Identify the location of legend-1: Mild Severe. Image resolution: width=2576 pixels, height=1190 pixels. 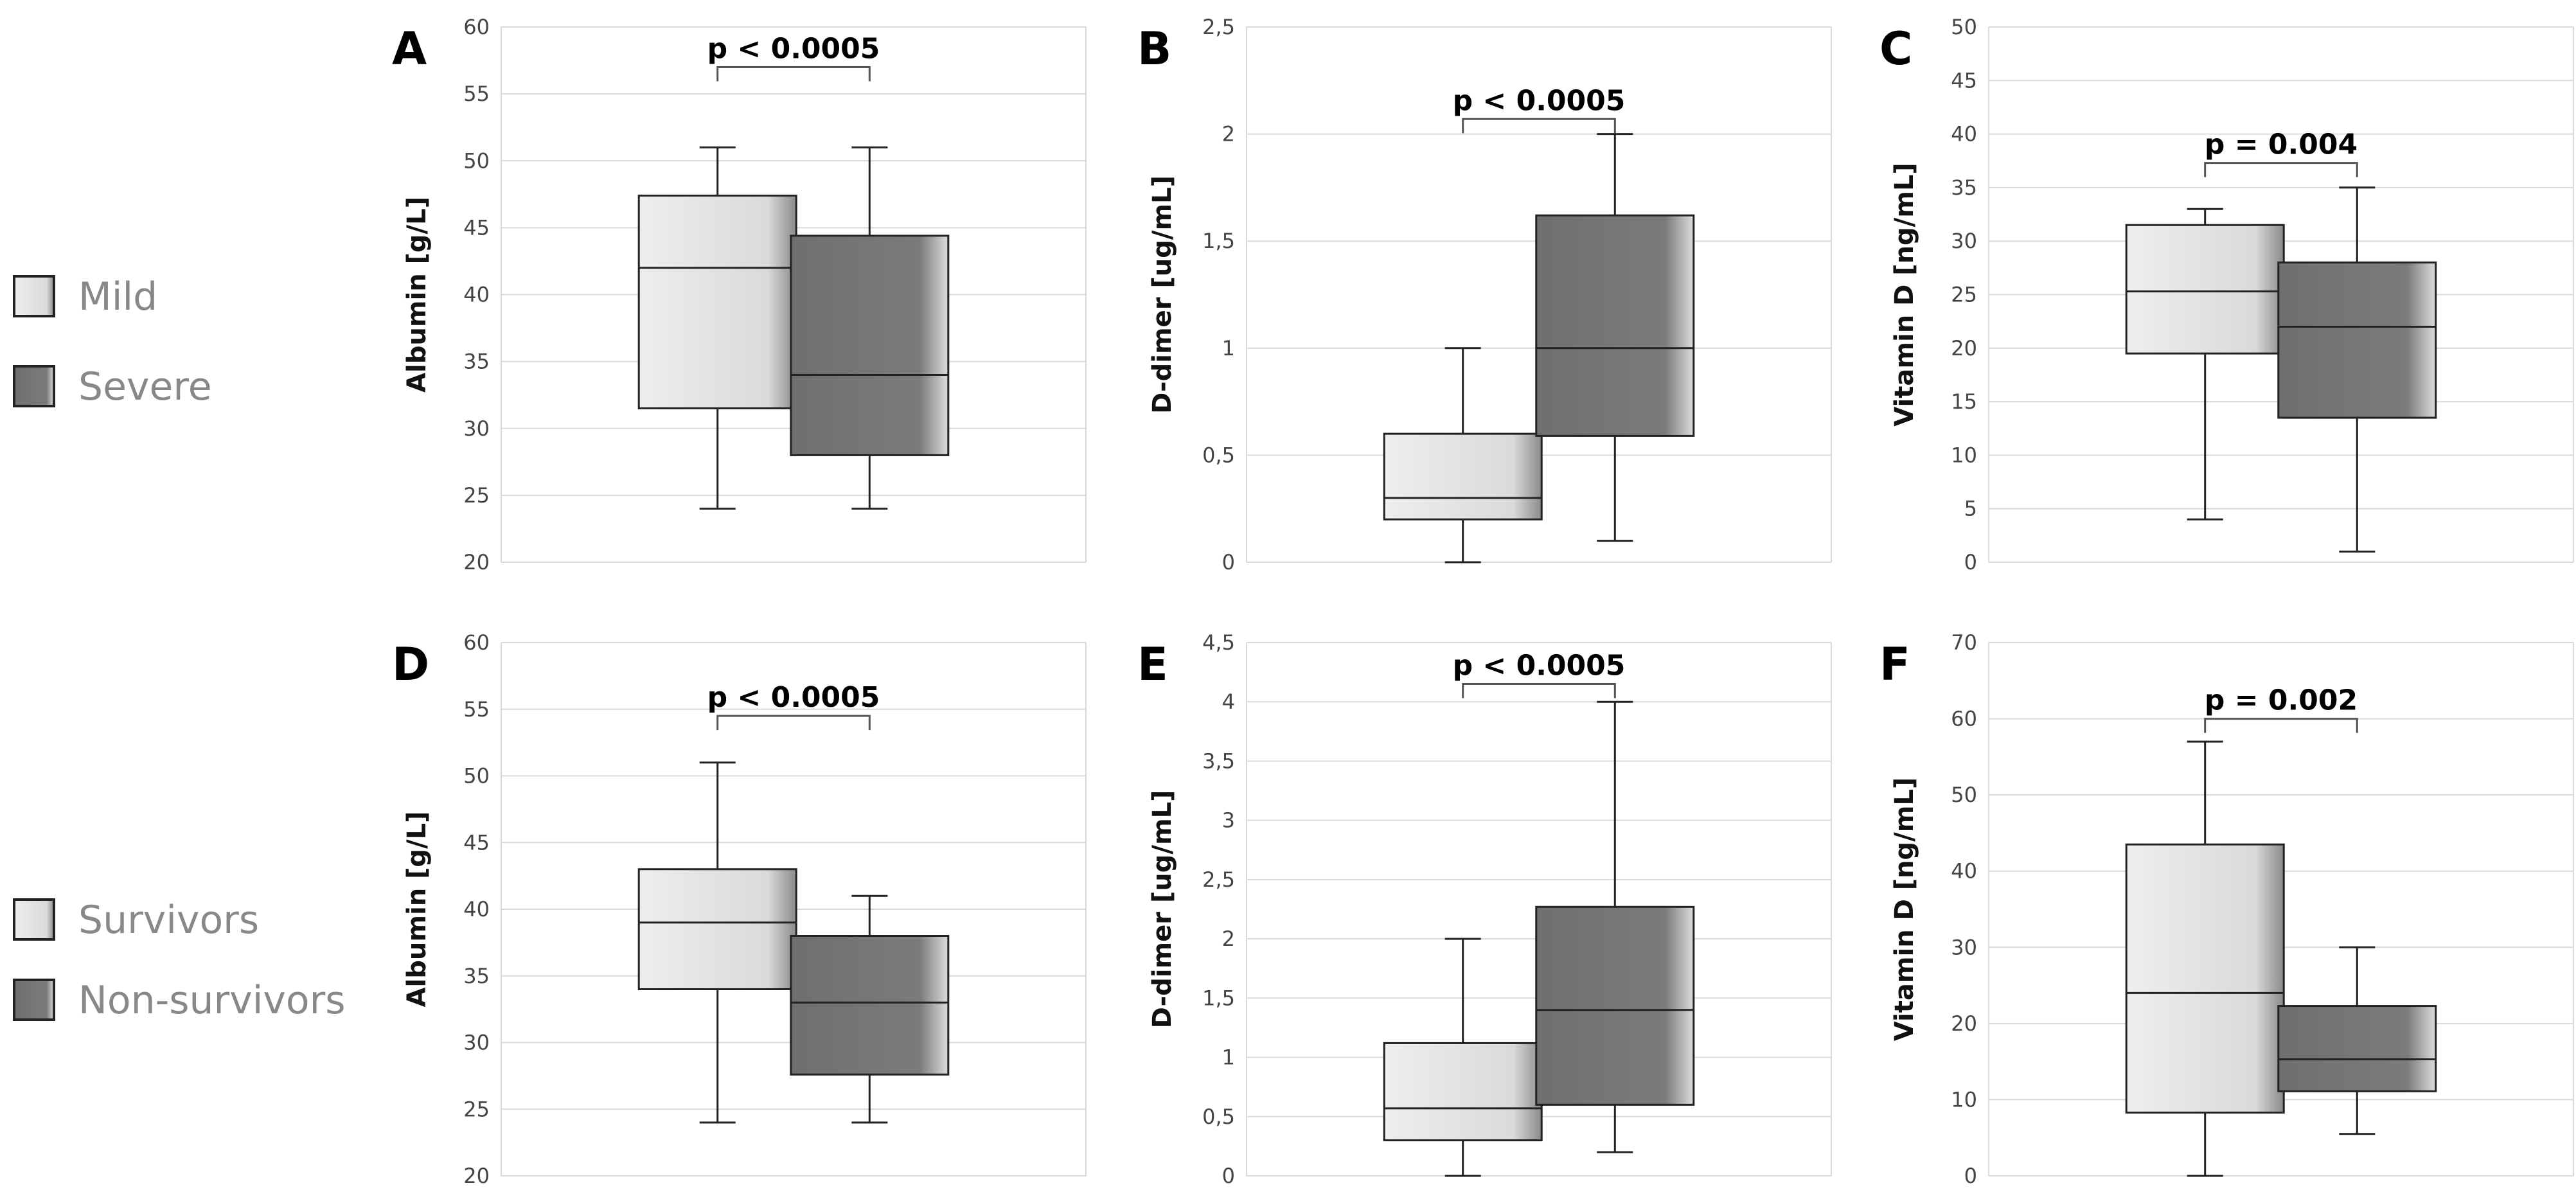
(113, 341).